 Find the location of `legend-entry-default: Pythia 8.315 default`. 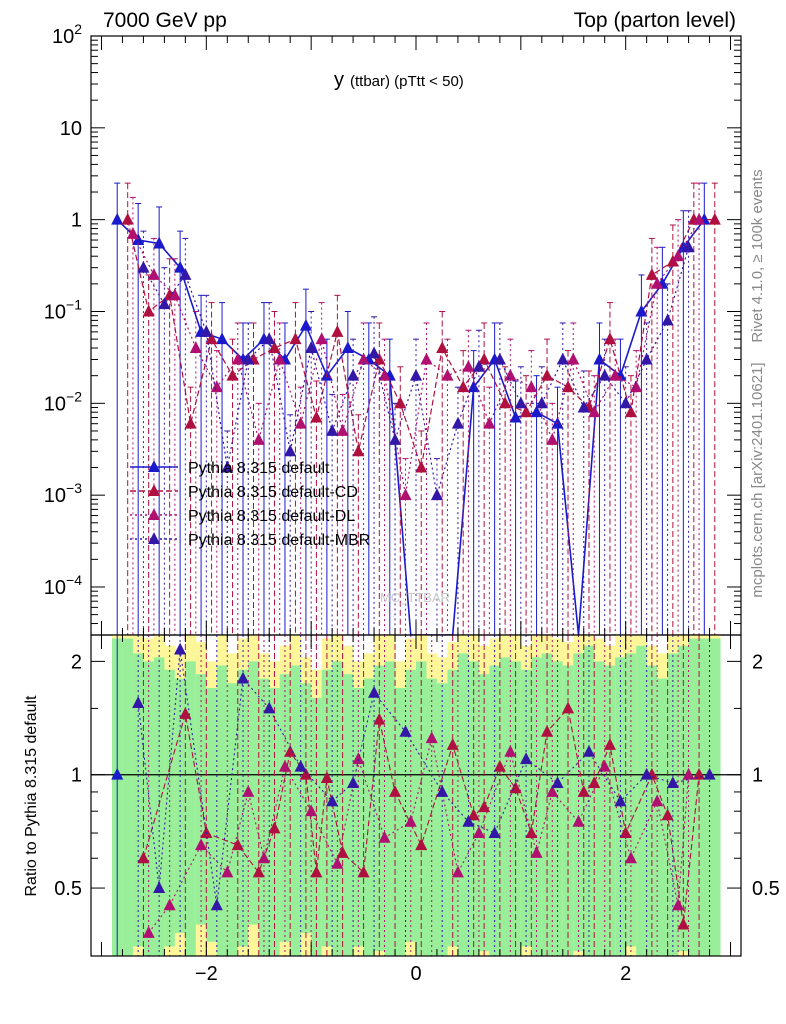

legend-entry-default: Pythia 8.315 default is located at coordinates (230, 468).